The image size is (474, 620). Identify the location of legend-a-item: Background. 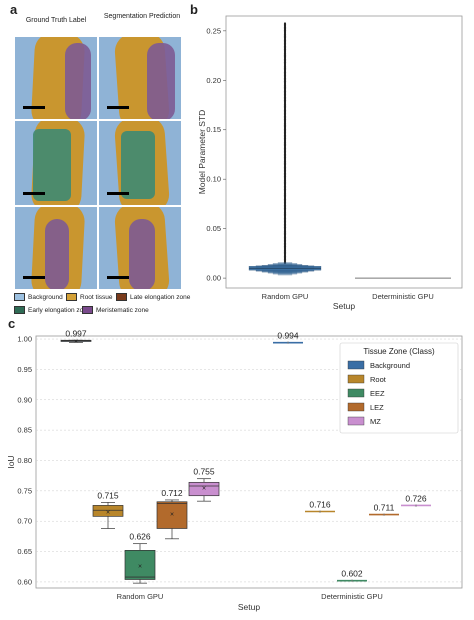
(38, 297).